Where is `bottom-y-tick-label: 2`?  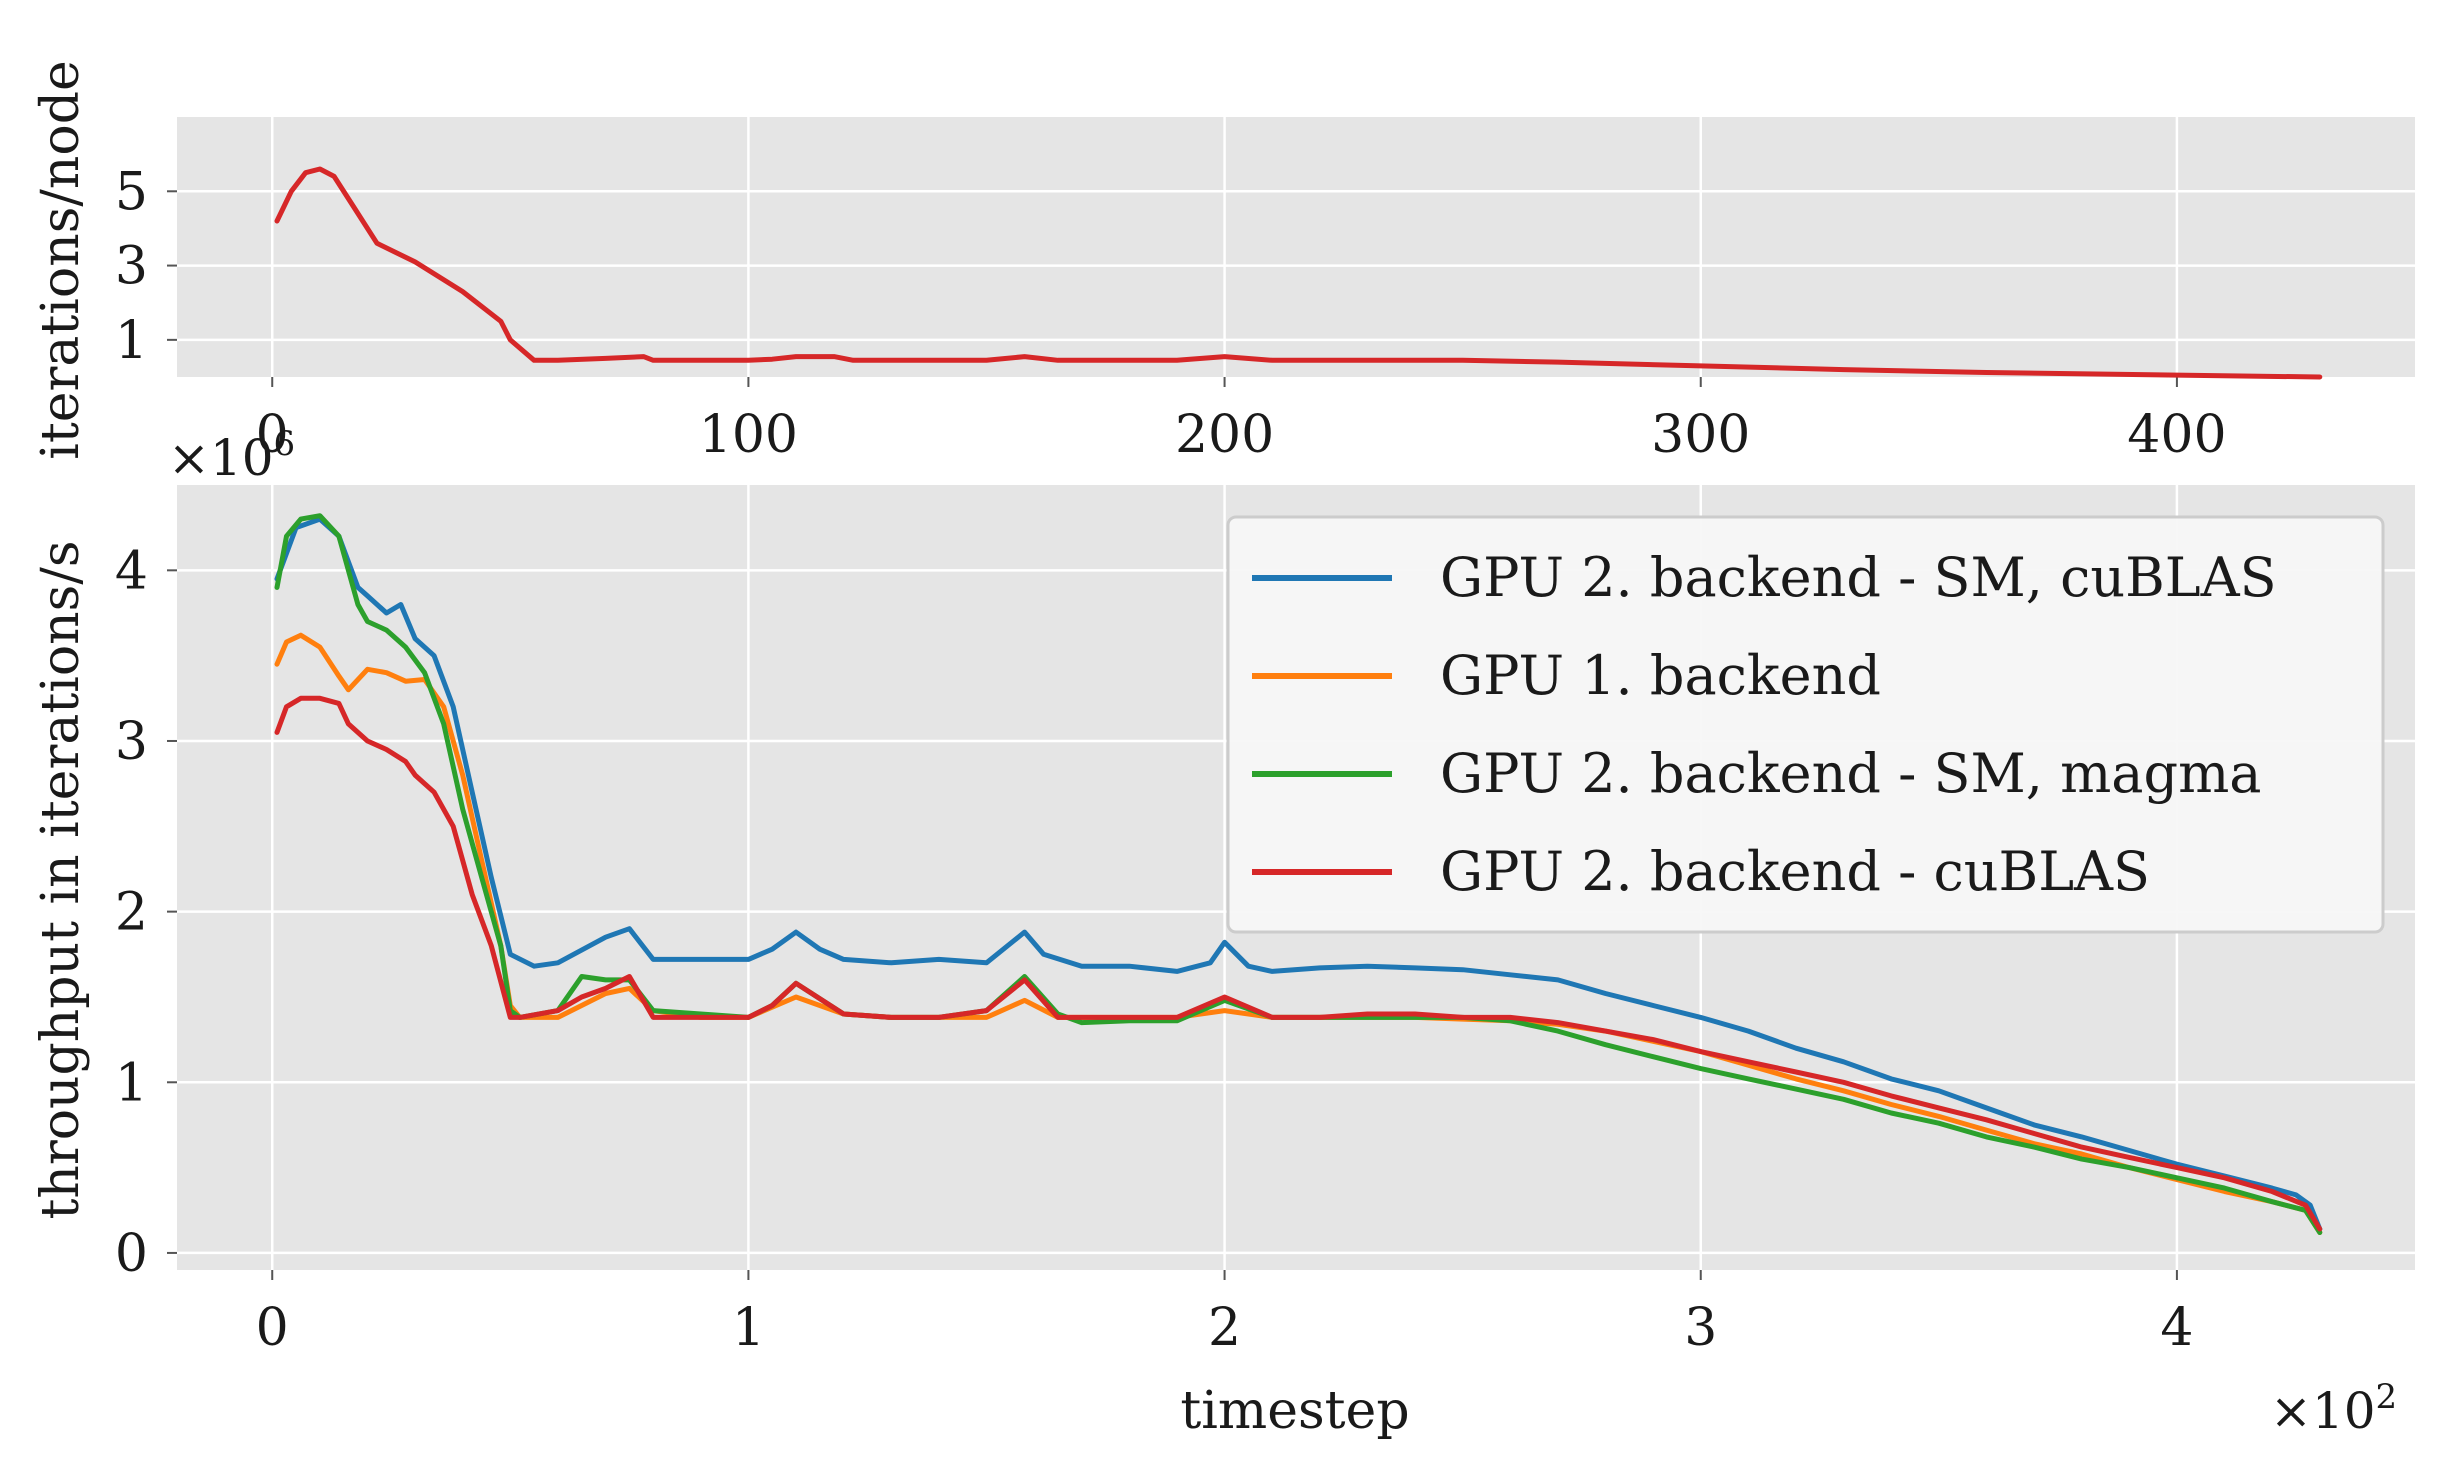
bottom-y-tick-label: 2 is located at coordinates (131, 913).